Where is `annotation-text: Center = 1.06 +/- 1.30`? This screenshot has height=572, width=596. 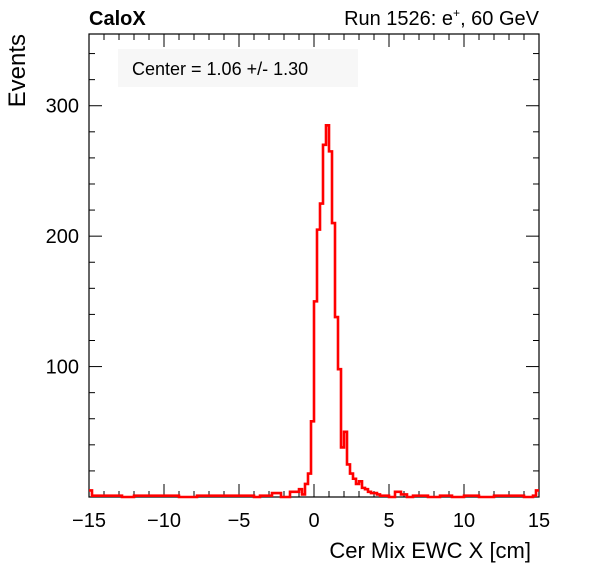 annotation-text: Center = 1.06 +/- 1.30 is located at coordinates (220, 69).